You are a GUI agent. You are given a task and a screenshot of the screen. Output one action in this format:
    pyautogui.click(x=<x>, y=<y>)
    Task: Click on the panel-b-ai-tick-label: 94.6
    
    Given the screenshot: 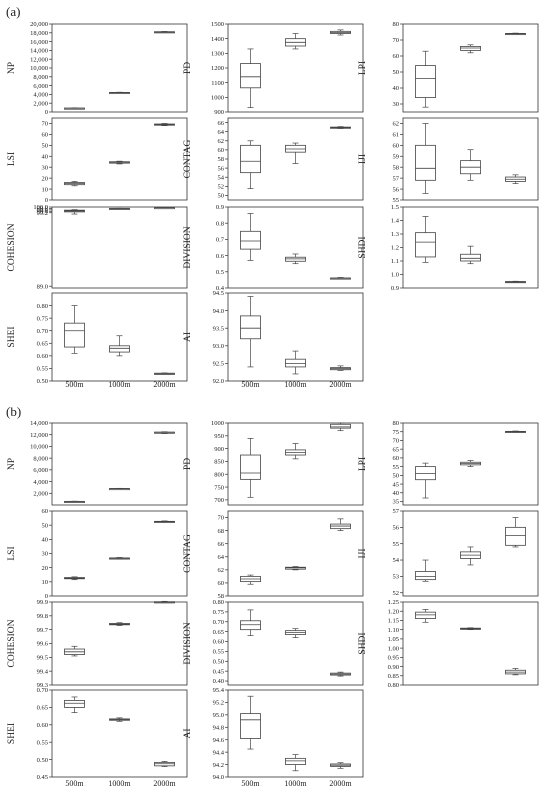 What is the action you would take?
    pyautogui.click(x=219, y=740)
    